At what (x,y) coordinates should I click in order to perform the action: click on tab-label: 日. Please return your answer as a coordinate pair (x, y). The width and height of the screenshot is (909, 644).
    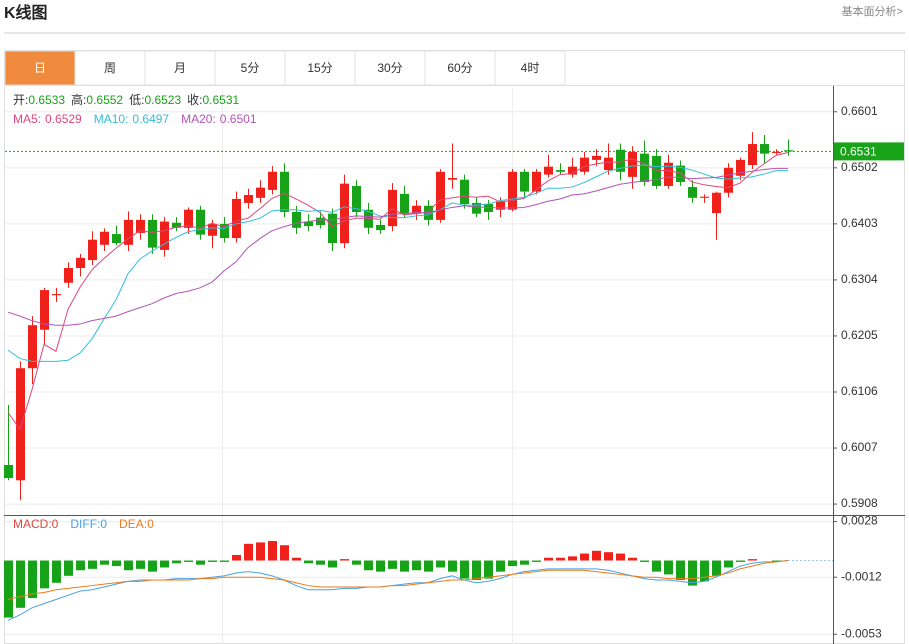
    Looking at the image, I should click on (40, 68).